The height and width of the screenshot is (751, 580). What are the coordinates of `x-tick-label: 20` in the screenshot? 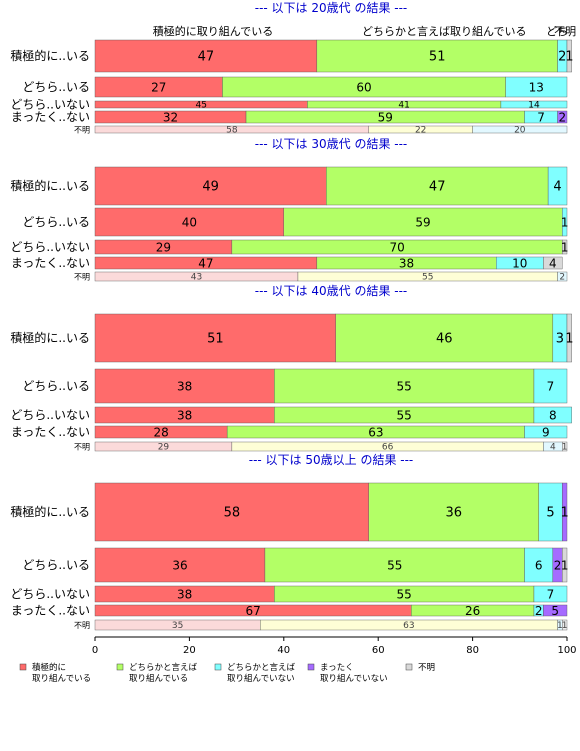 It's located at (189, 650).